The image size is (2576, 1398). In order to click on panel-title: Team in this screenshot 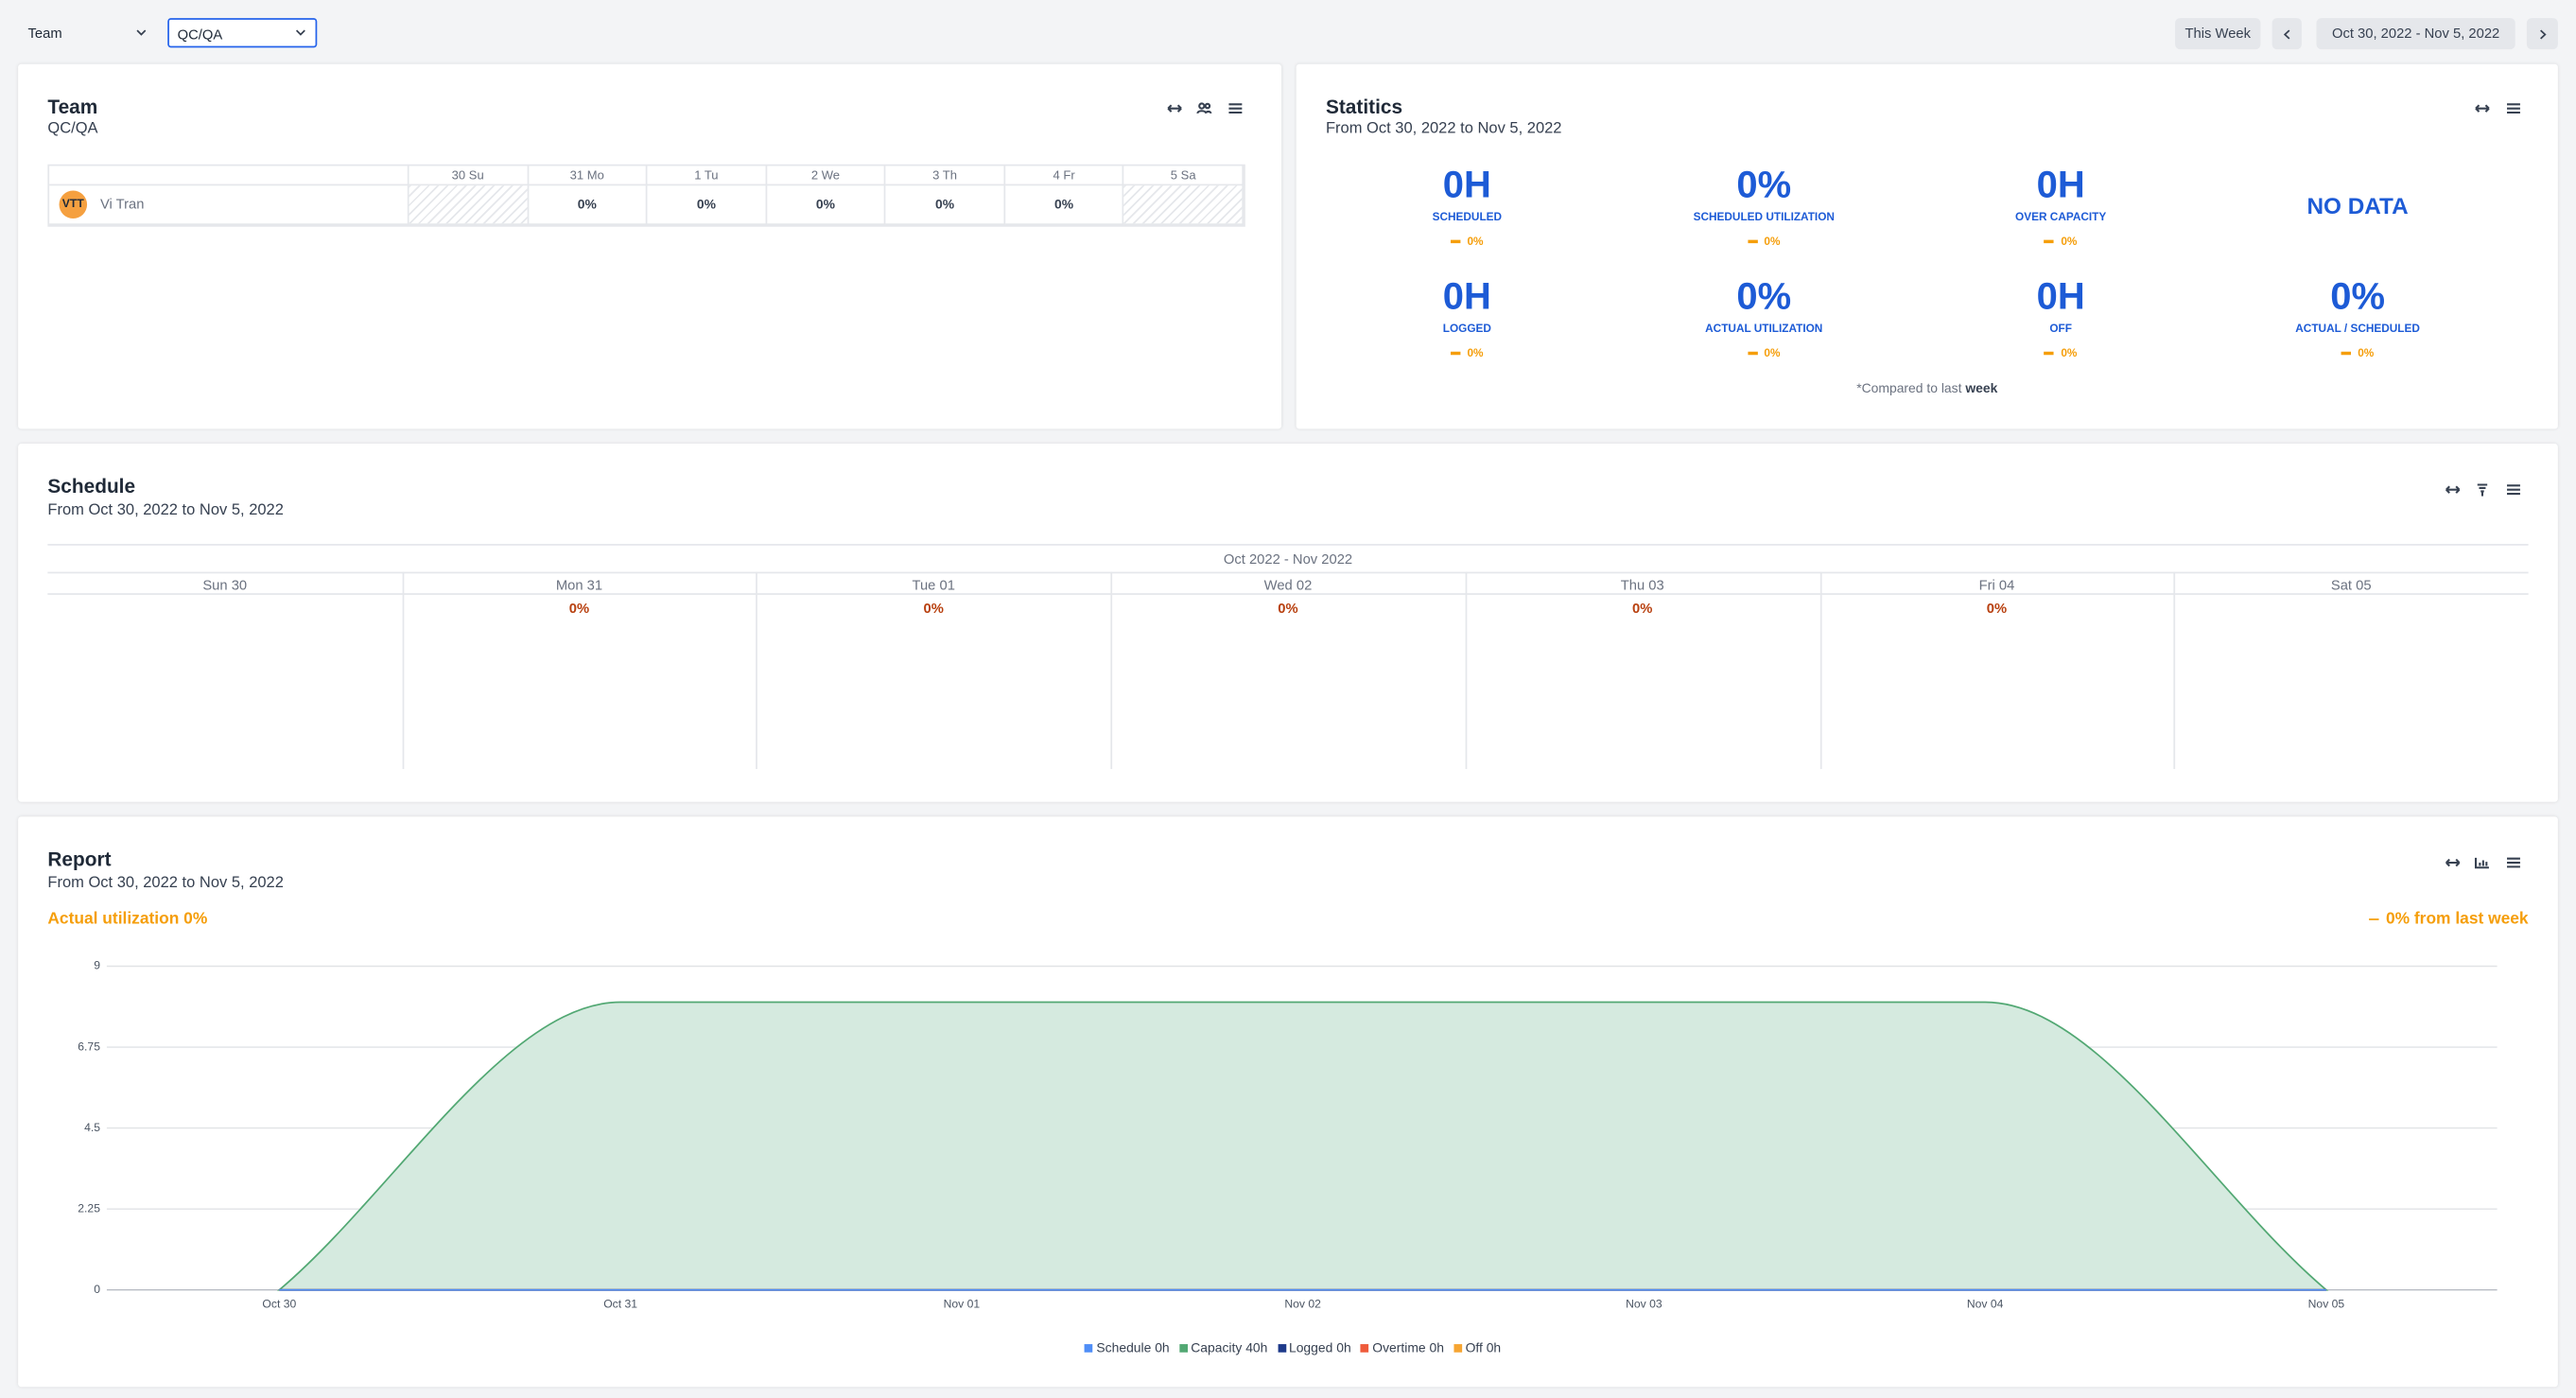, I will do `click(72, 107)`.